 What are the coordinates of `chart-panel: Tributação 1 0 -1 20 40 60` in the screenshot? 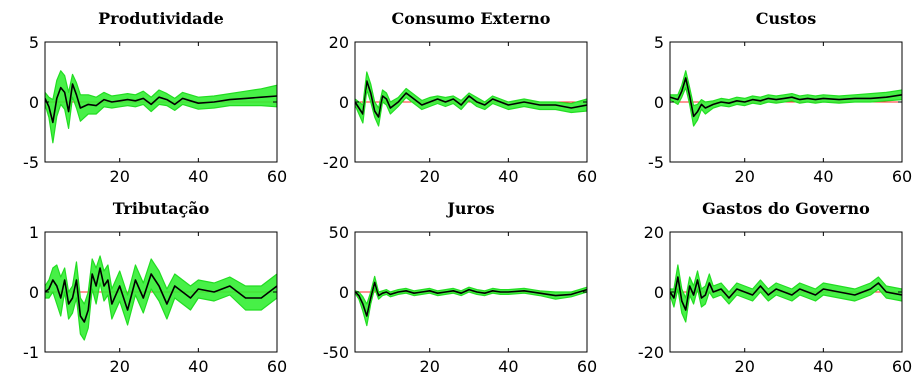 It's located at (155, 287).